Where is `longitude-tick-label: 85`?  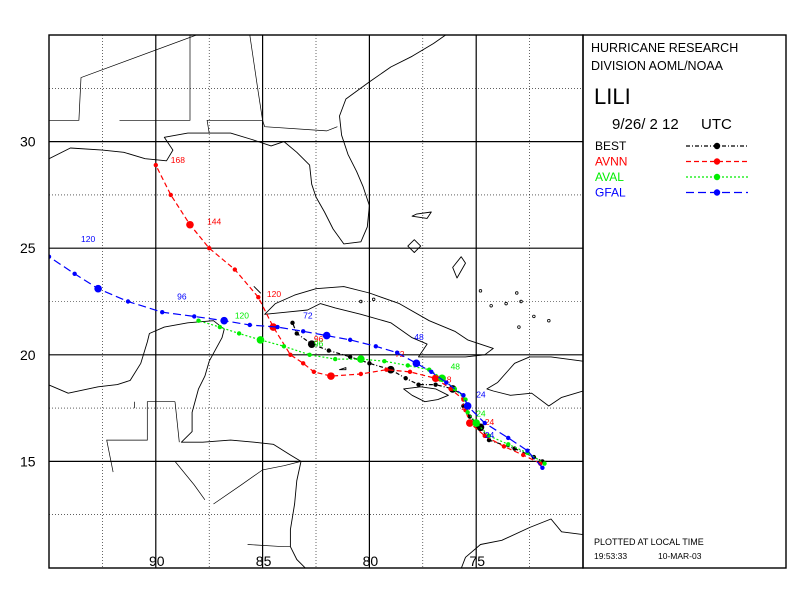
longitude-tick-label: 85 is located at coordinates (264, 561).